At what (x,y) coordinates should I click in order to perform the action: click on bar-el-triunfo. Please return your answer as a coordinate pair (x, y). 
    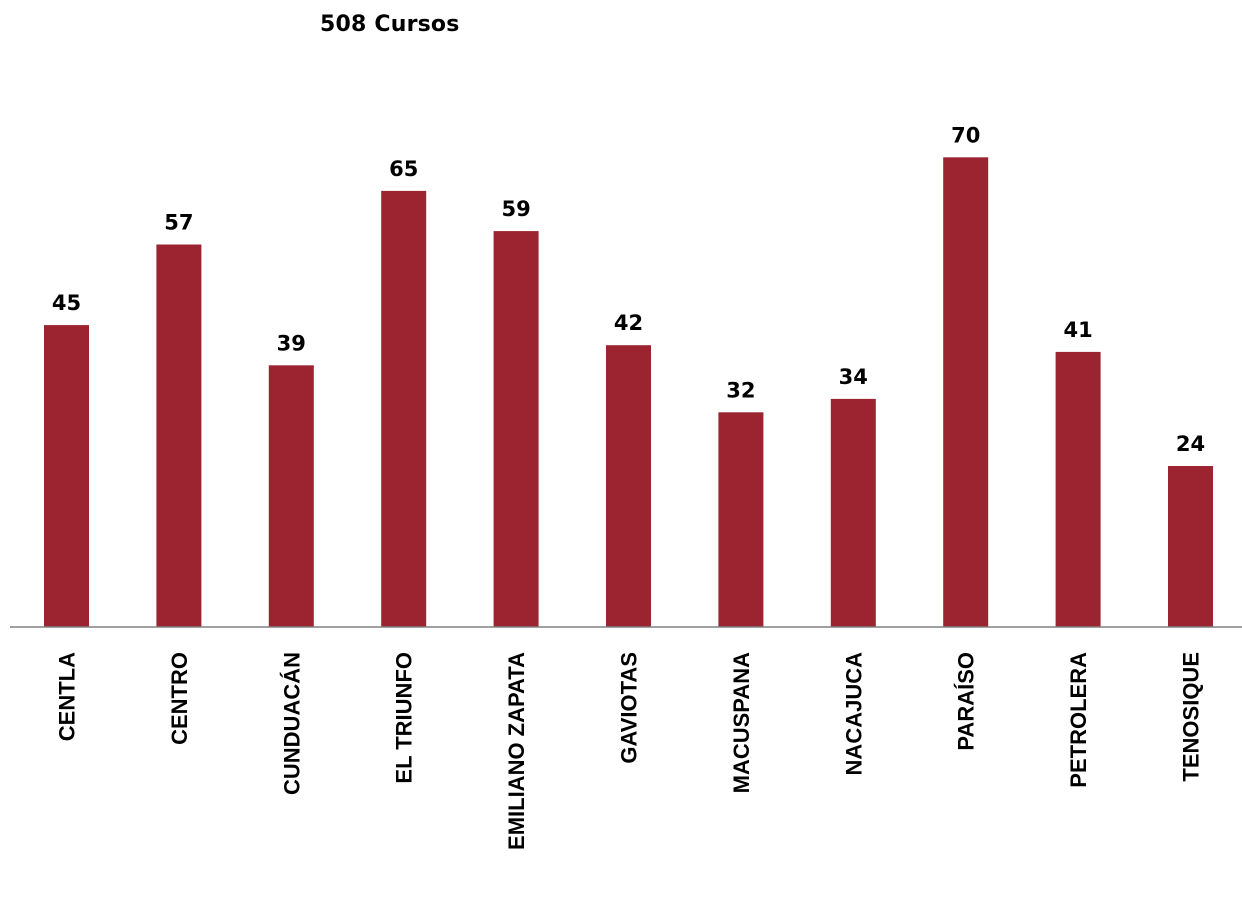
    Looking at the image, I should click on (404, 408).